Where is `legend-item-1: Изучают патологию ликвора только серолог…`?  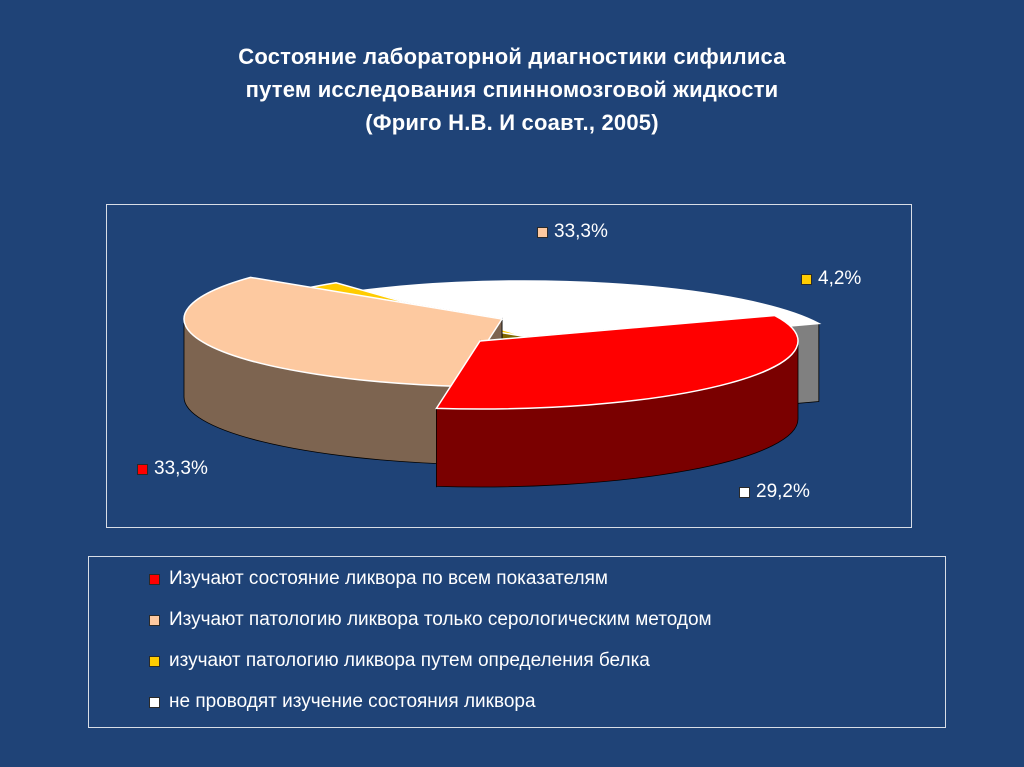 legend-item-1: Изучают патологию ликвора только серолог… is located at coordinates (430, 620).